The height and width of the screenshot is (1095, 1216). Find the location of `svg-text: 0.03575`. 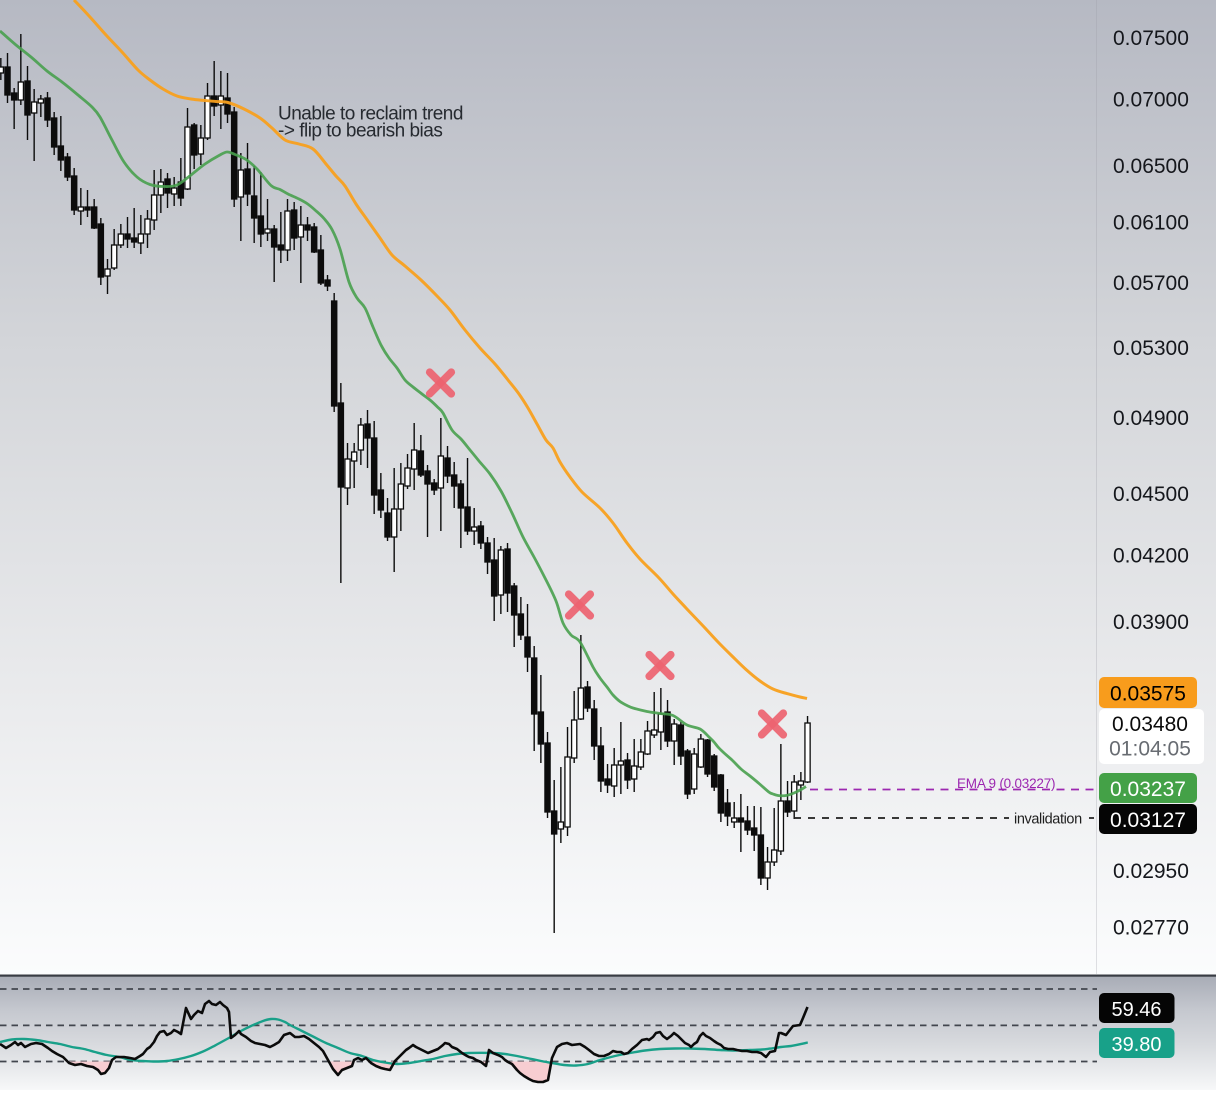

svg-text: 0.03575 is located at coordinates (1148, 694).